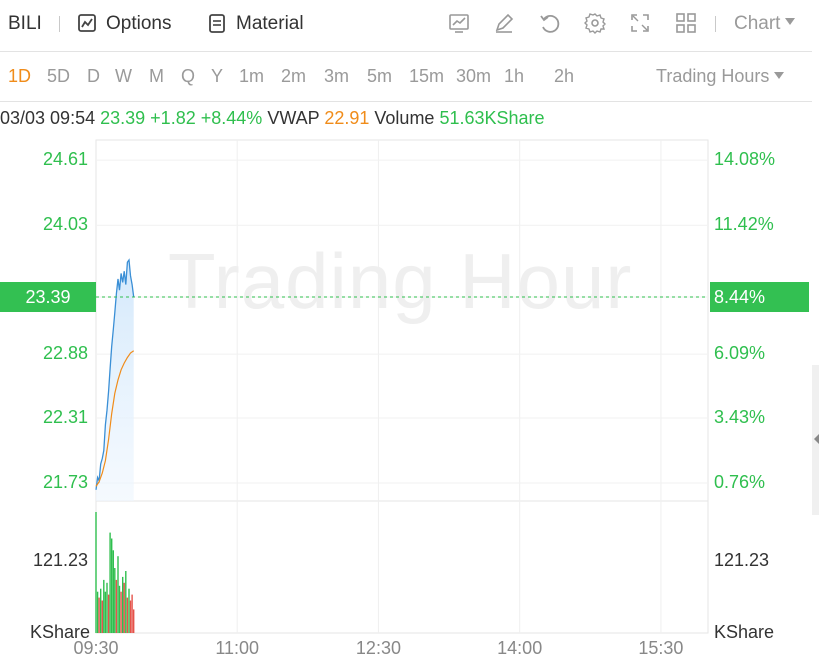 This screenshot has width=819, height=660. I want to click on price-axis-label-left: 21.73, so click(65, 482).